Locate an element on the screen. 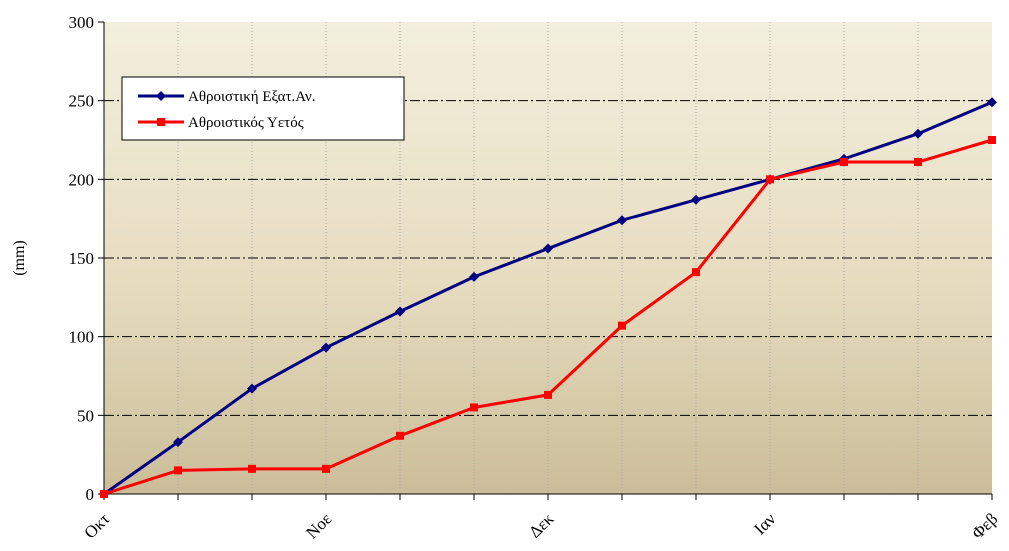 The image size is (1009, 551). legend-item-2: Αθροιστικός Υετός is located at coordinates (221, 123).